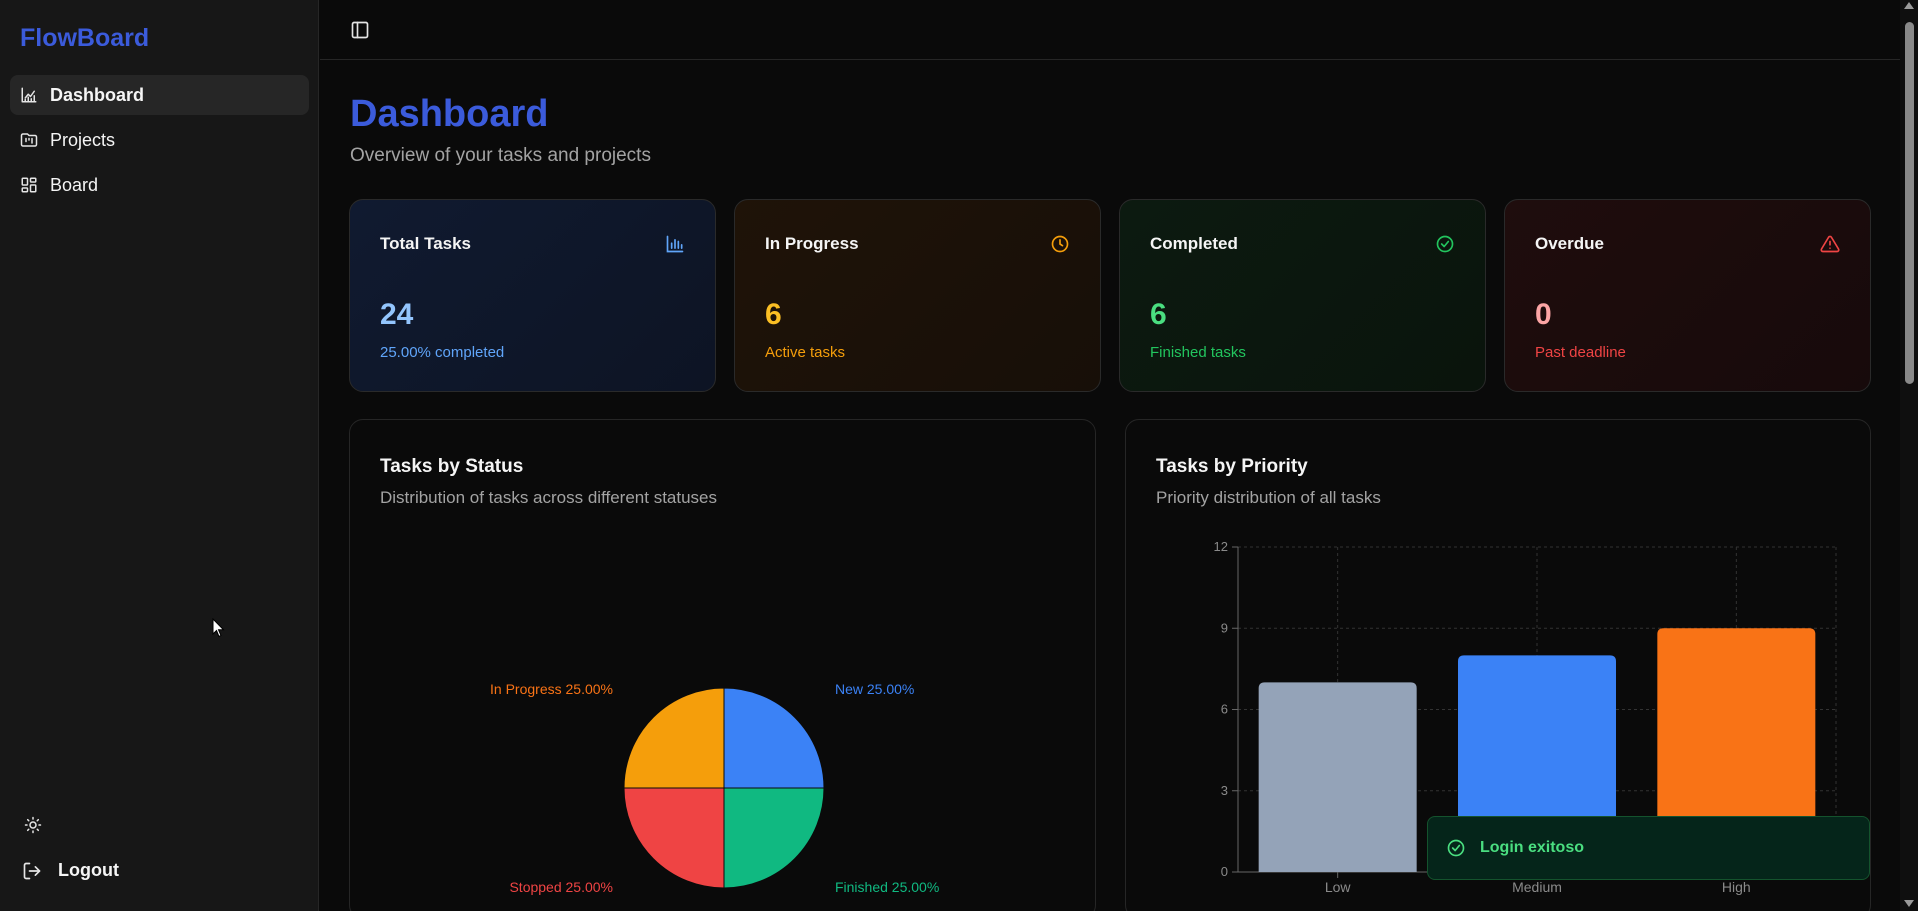 The height and width of the screenshot is (911, 1918). What do you see at coordinates (1909, 5) in the screenshot?
I see `scroll-up-arrow` at bounding box center [1909, 5].